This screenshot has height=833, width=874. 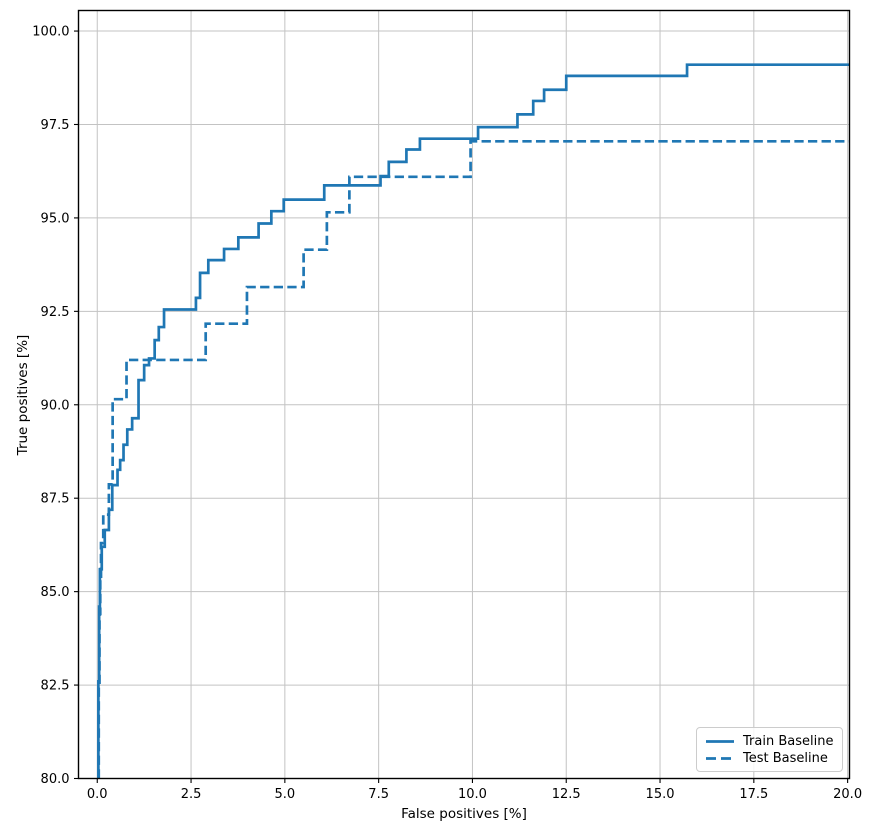 I want to click on legend-item-train-baseline: Train Baseline, so click(x=769, y=741).